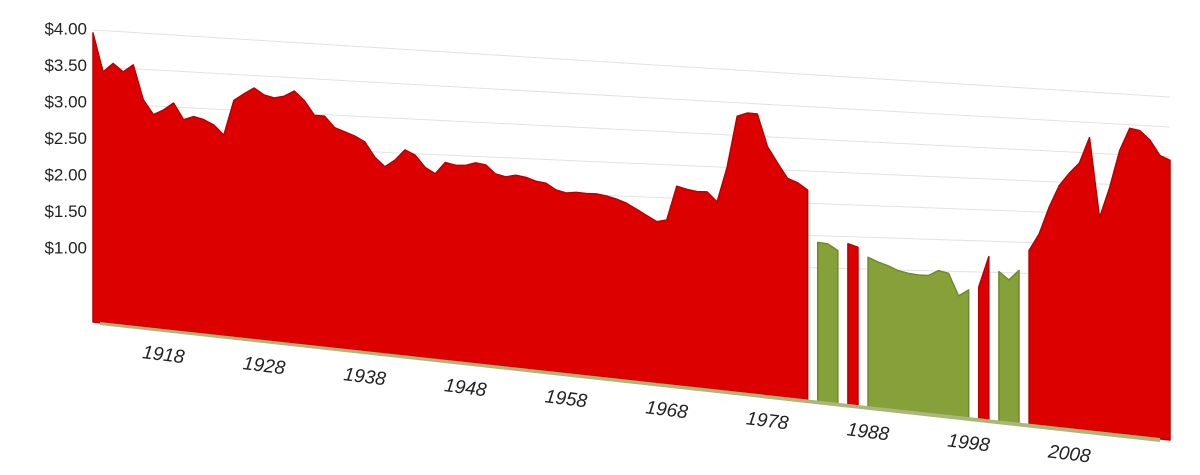  What do you see at coordinates (465, 388) in the screenshot?
I see `x-tick-label: 1948` at bounding box center [465, 388].